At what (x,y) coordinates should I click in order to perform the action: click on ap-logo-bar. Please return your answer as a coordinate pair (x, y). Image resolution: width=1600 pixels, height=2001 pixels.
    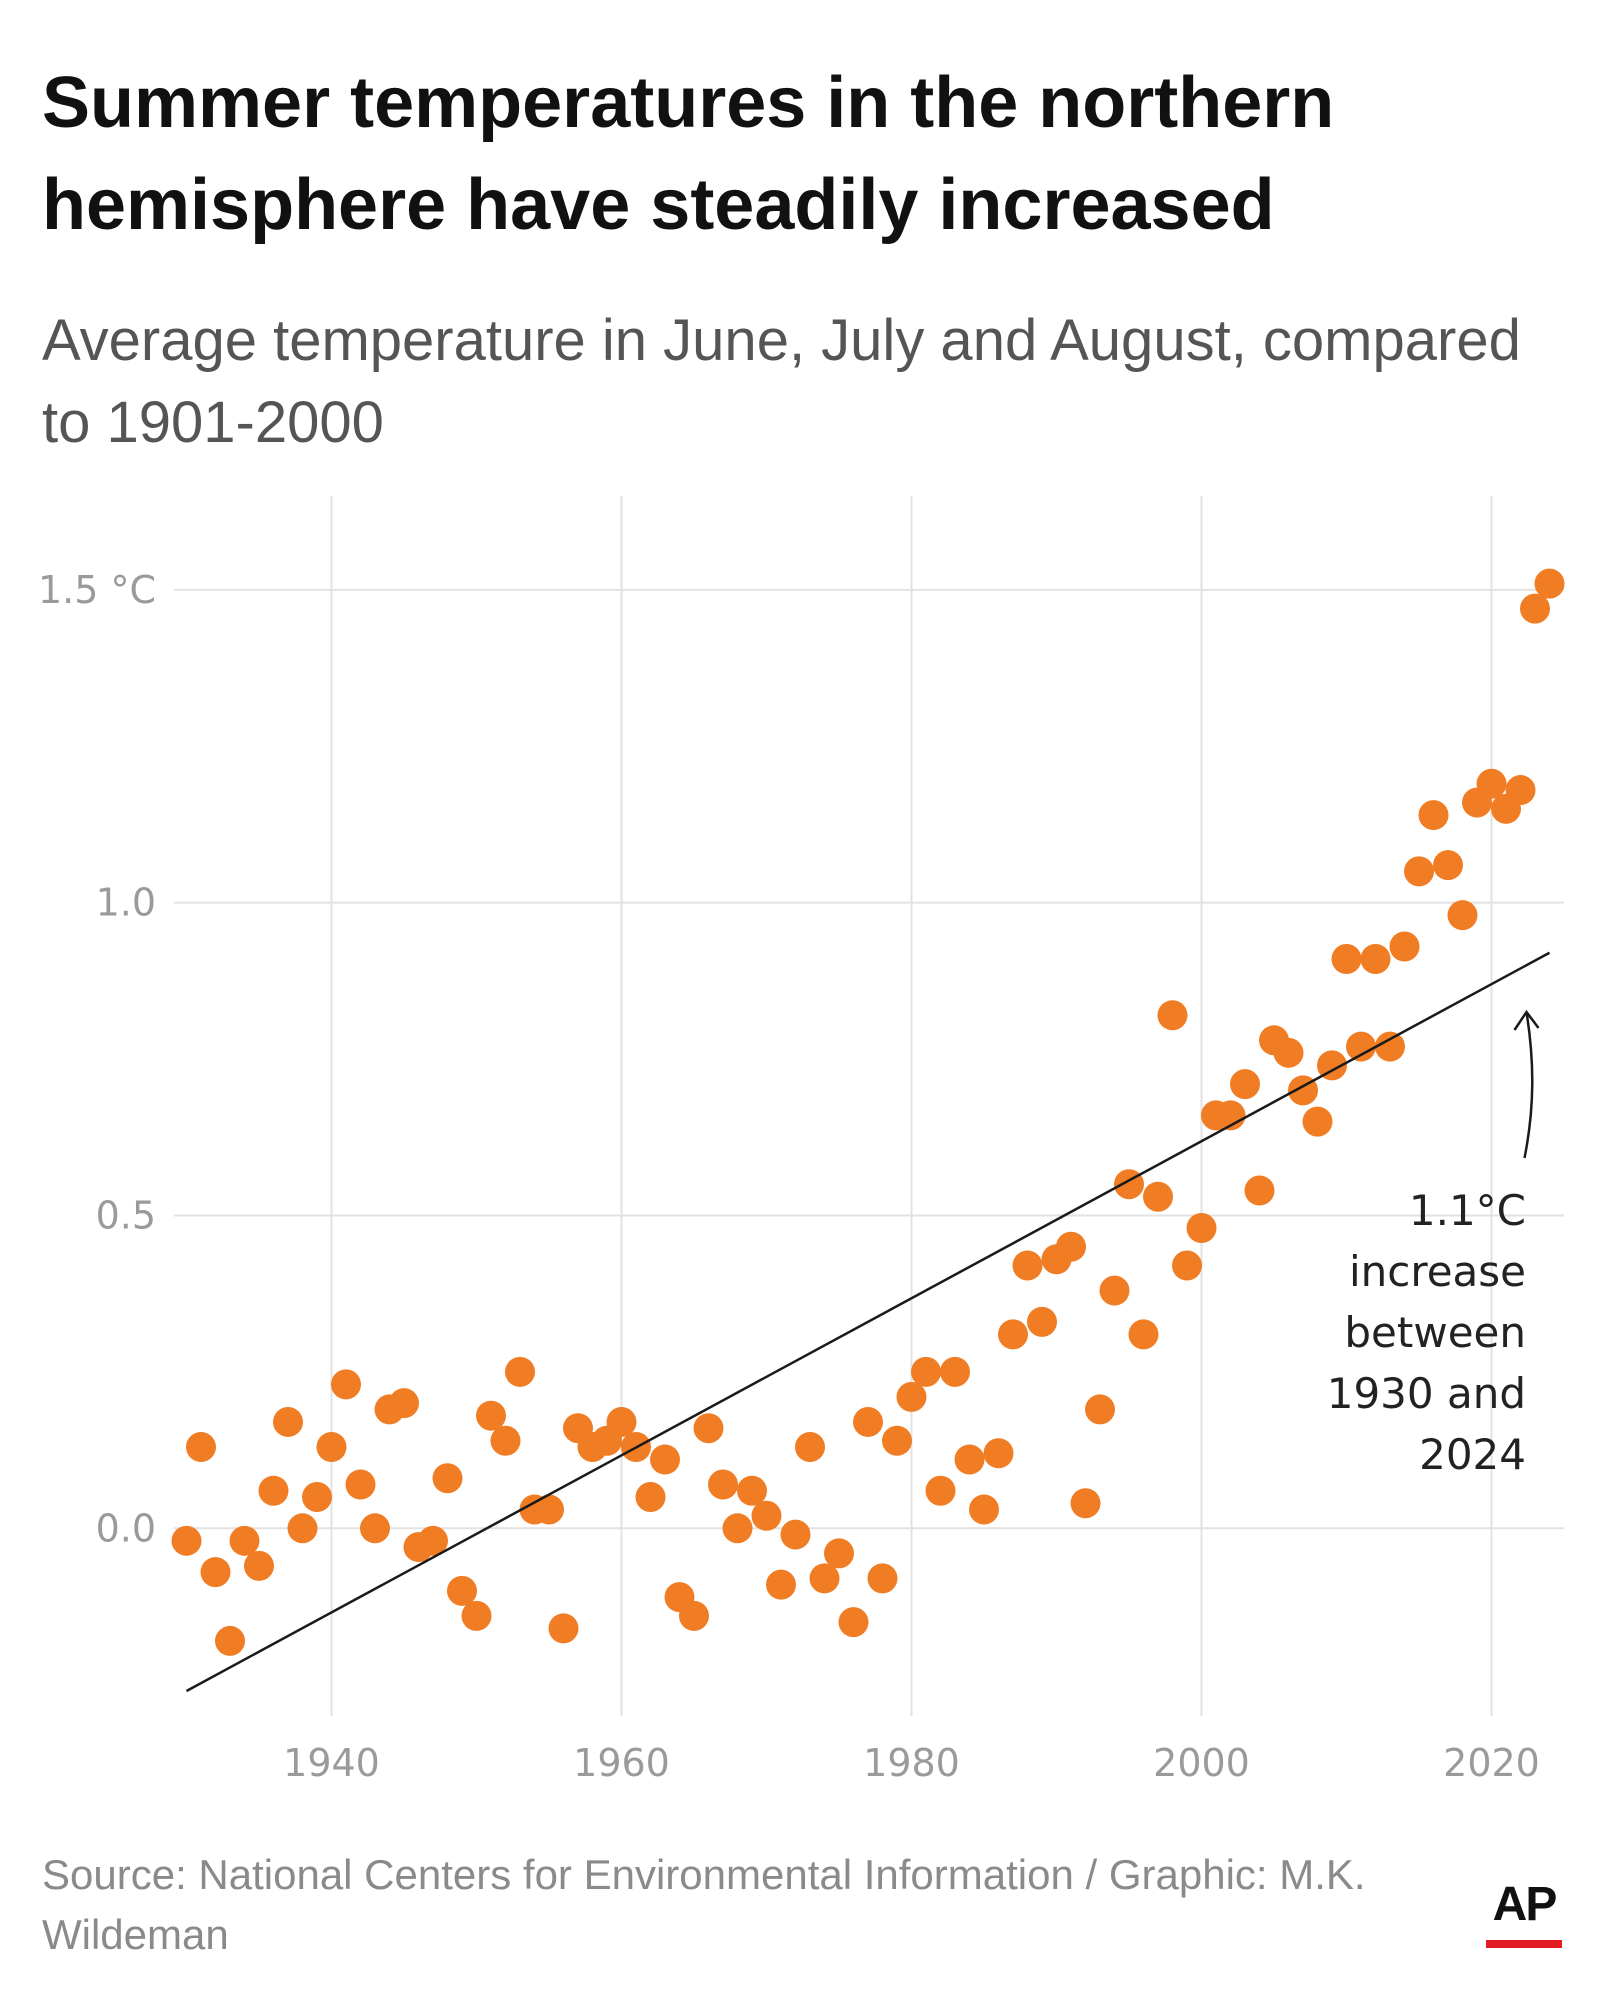
    Looking at the image, I should click on (1524, 1944).